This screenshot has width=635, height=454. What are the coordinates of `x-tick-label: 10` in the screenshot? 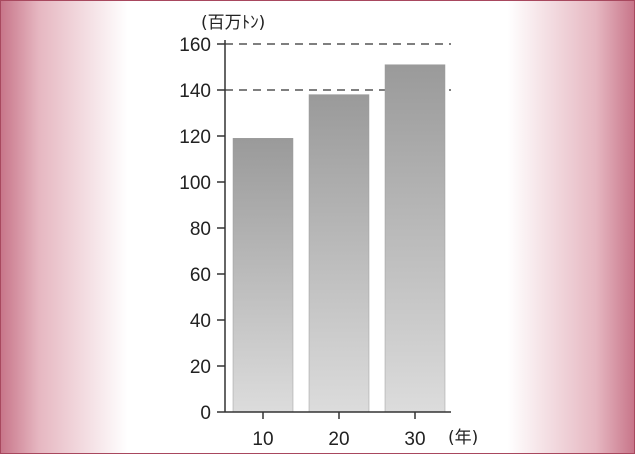 It's located at (262, 439).